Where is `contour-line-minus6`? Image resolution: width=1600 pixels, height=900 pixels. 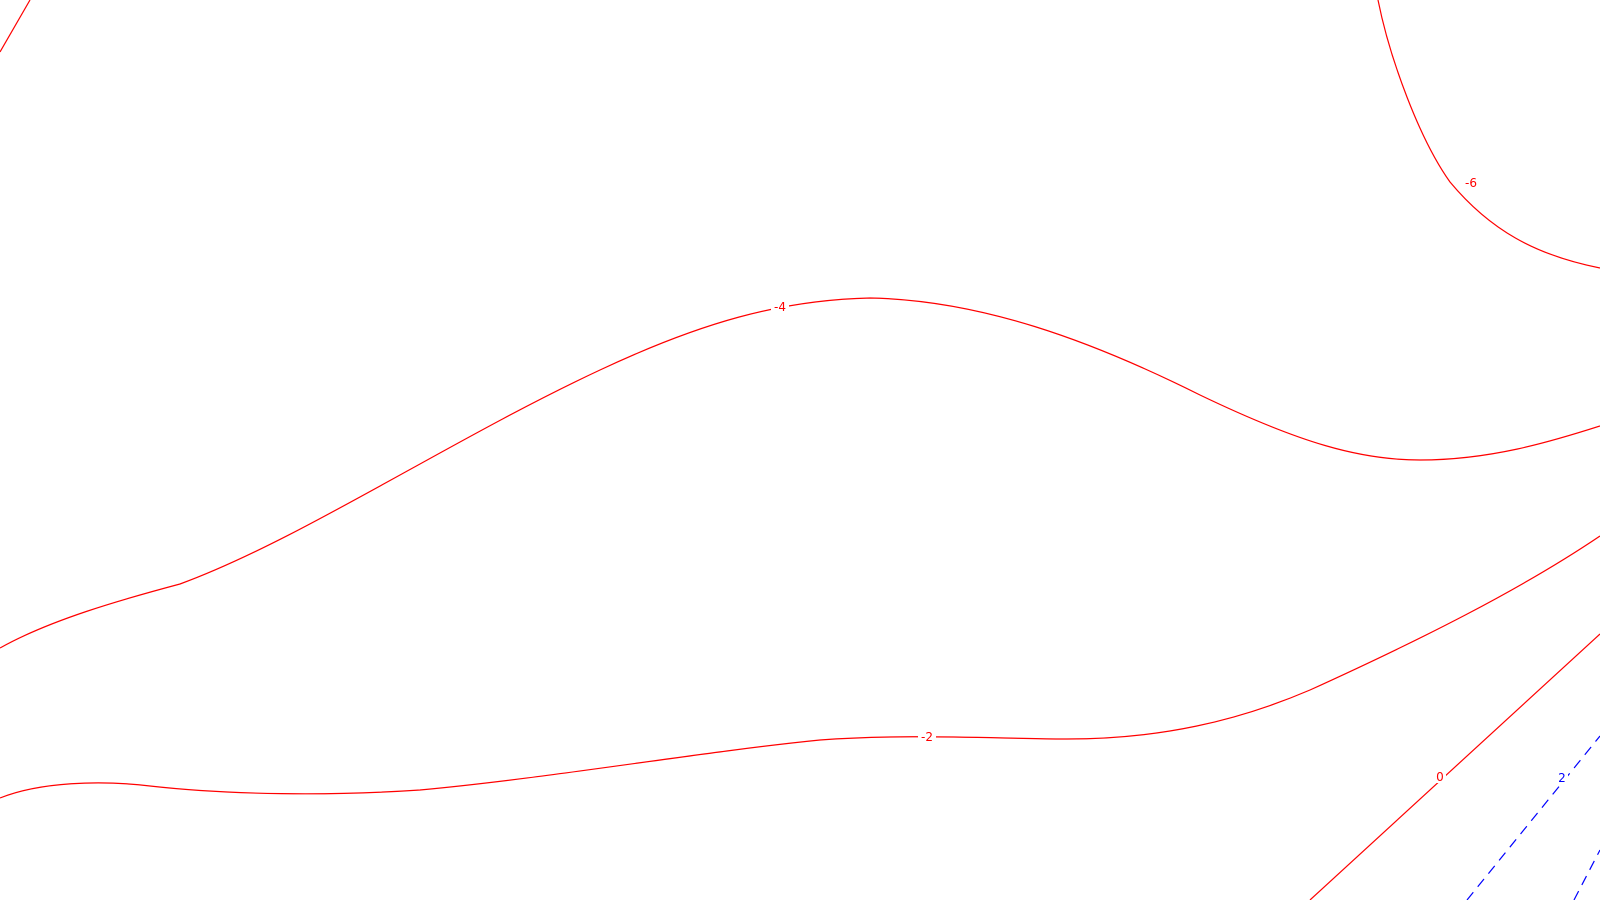
contour-line-minus6 is located at coordinates (1488, 134).